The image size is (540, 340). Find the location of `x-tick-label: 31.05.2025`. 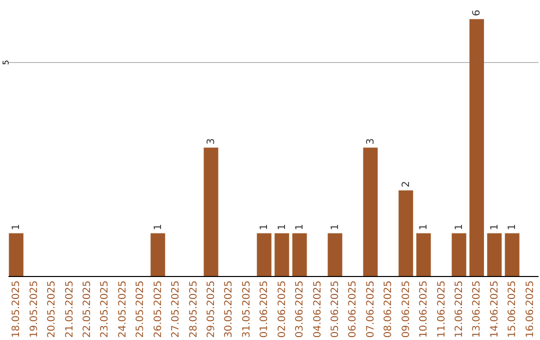

x-tick-label: 31.05.2025 is located at coordinates (246, 309).